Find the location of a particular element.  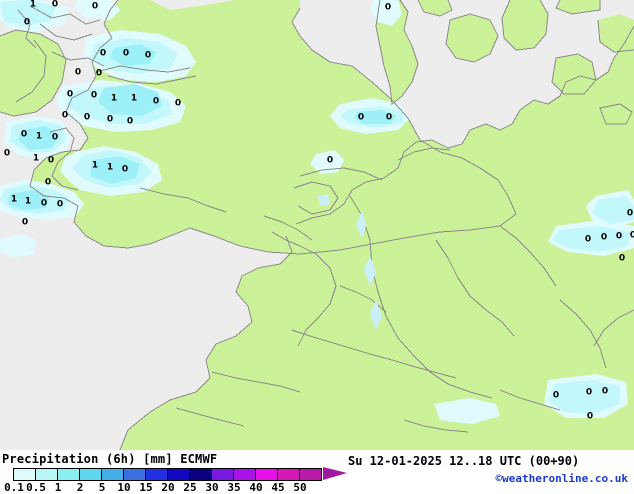

scale-swatch-0.1 is located at coordinates (25, 474).